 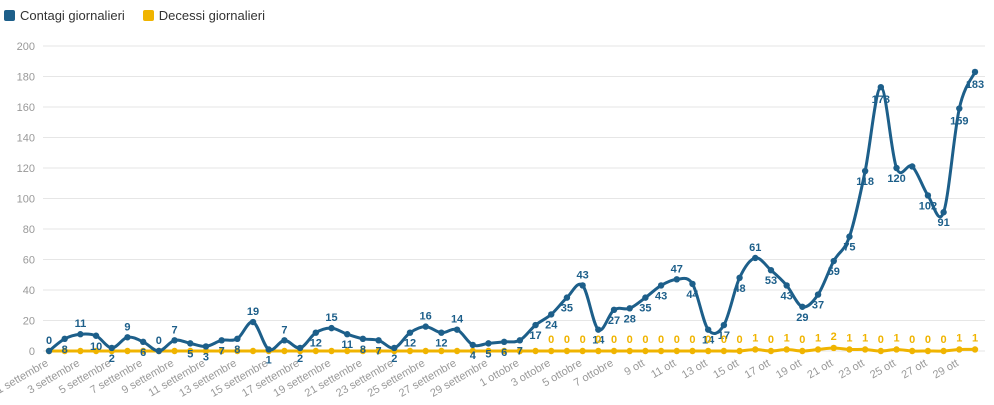 I want to click on data-label-contagi: 0, so click(x=159, y=341).